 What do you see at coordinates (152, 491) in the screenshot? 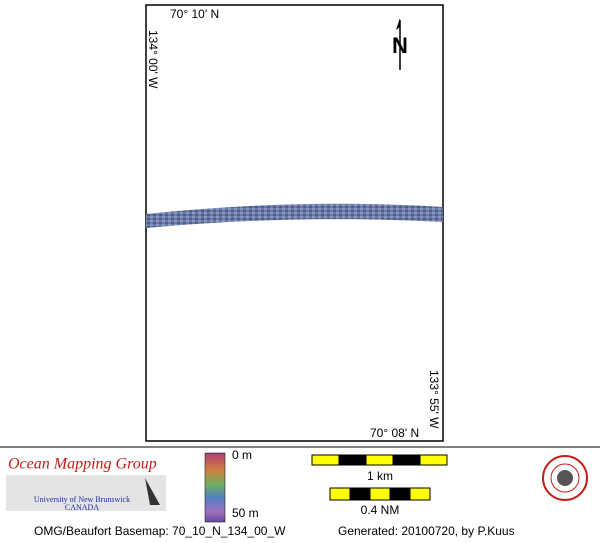
I see `logo-shape` at bounding box center [152, 491].